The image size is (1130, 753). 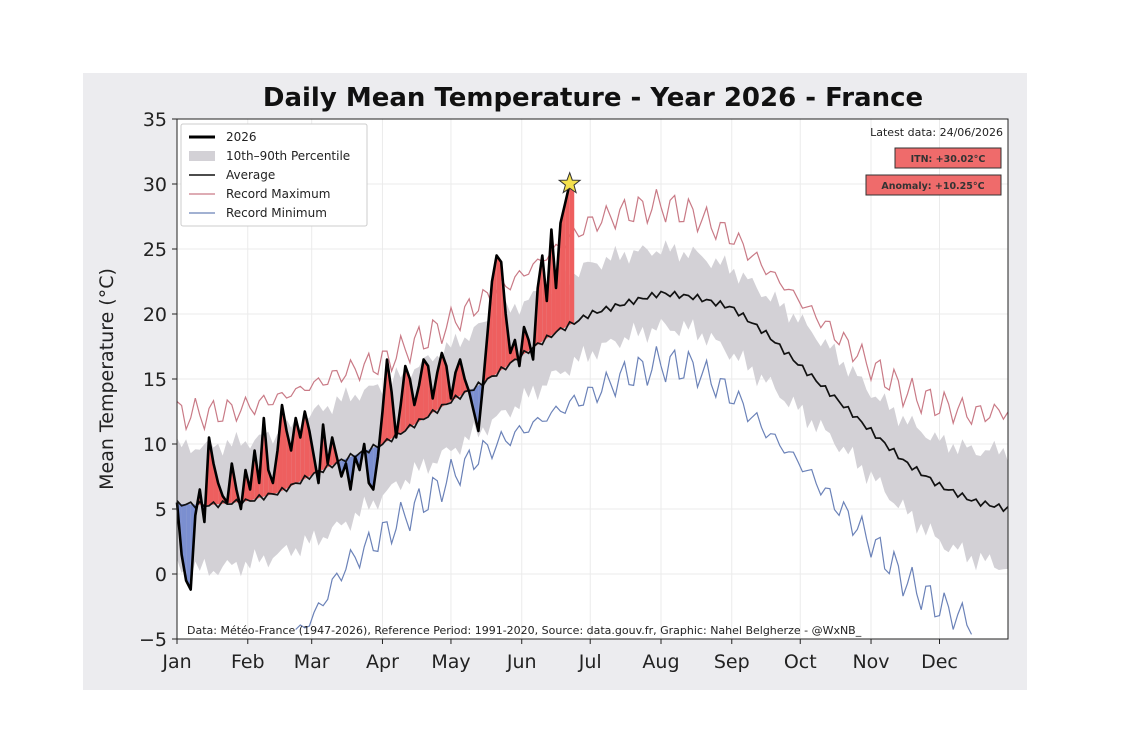 I want to click on anomaly-badge-text: Anomaly: +10.25°C, so click(x=932, y=186).